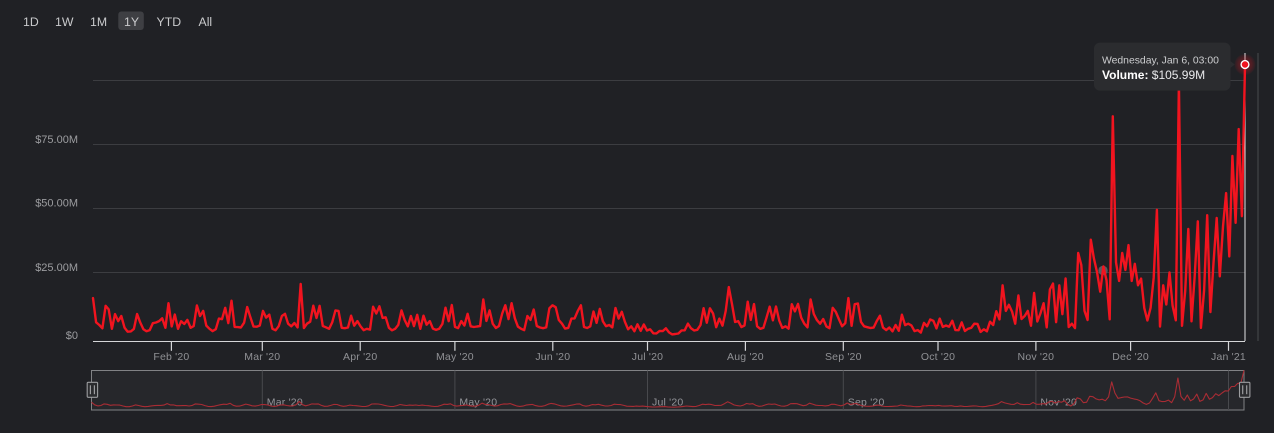 Image resolution: width=1274 pixels, height=433 pixels. Describe the element at coordinates (745, 357) in the screenshot. I see `svg-text: Aug '20` at that location.